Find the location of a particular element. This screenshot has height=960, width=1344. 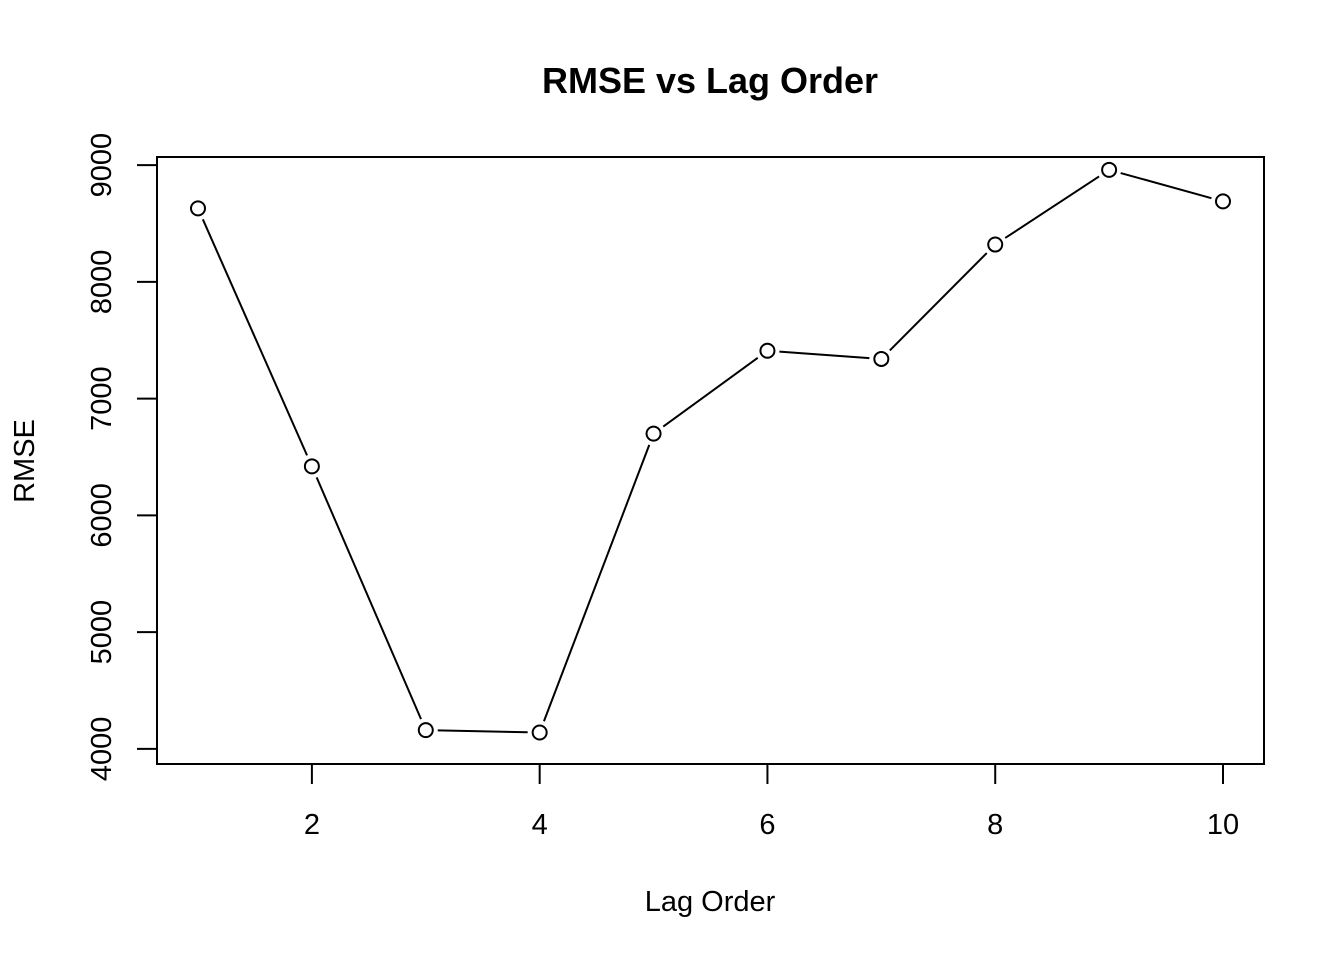

x-axis-label: Lag Order is located at coordinates (710, 902).